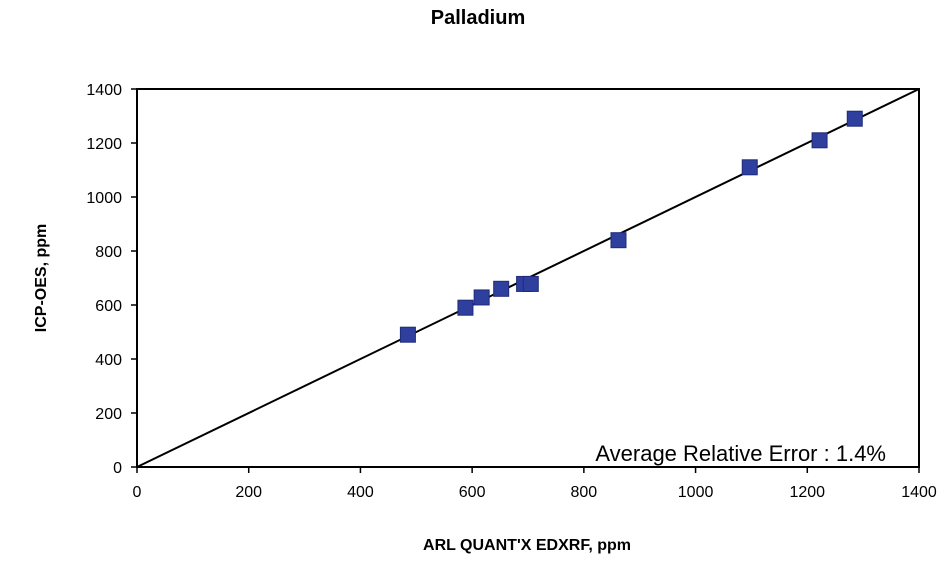 The image size is (950, 572). What do you see at coordinates (108, 252) in the screenshot?
I see `y-tick-label: 800` at bounding box center [108, 252].